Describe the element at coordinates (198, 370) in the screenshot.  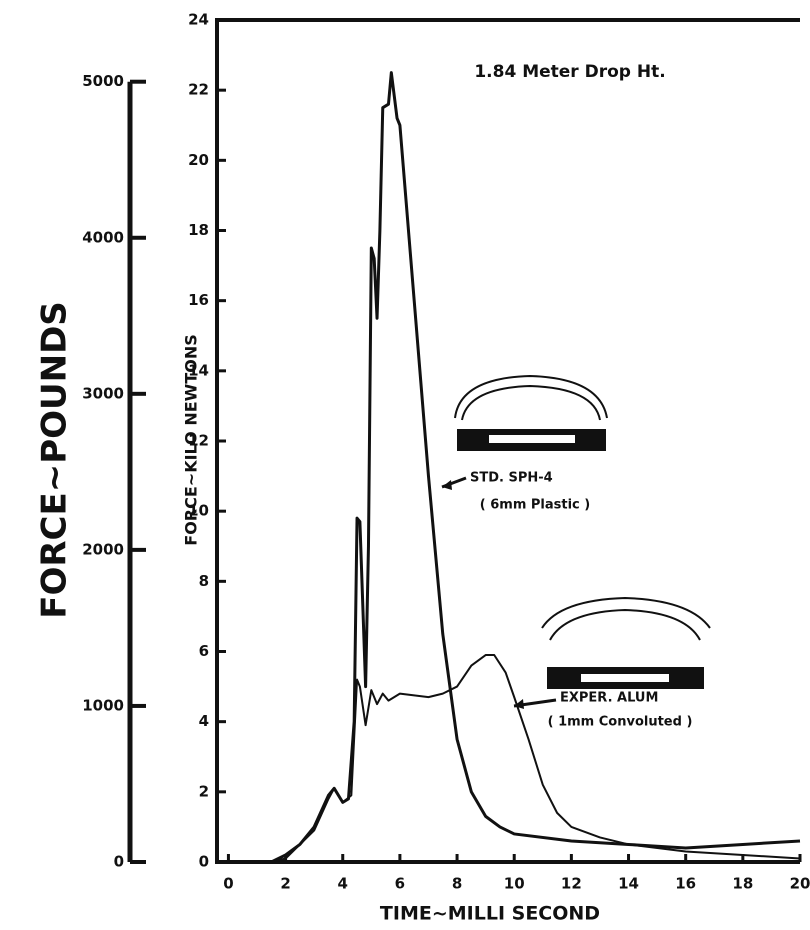
I see `y-tick-label: 14` at that location.